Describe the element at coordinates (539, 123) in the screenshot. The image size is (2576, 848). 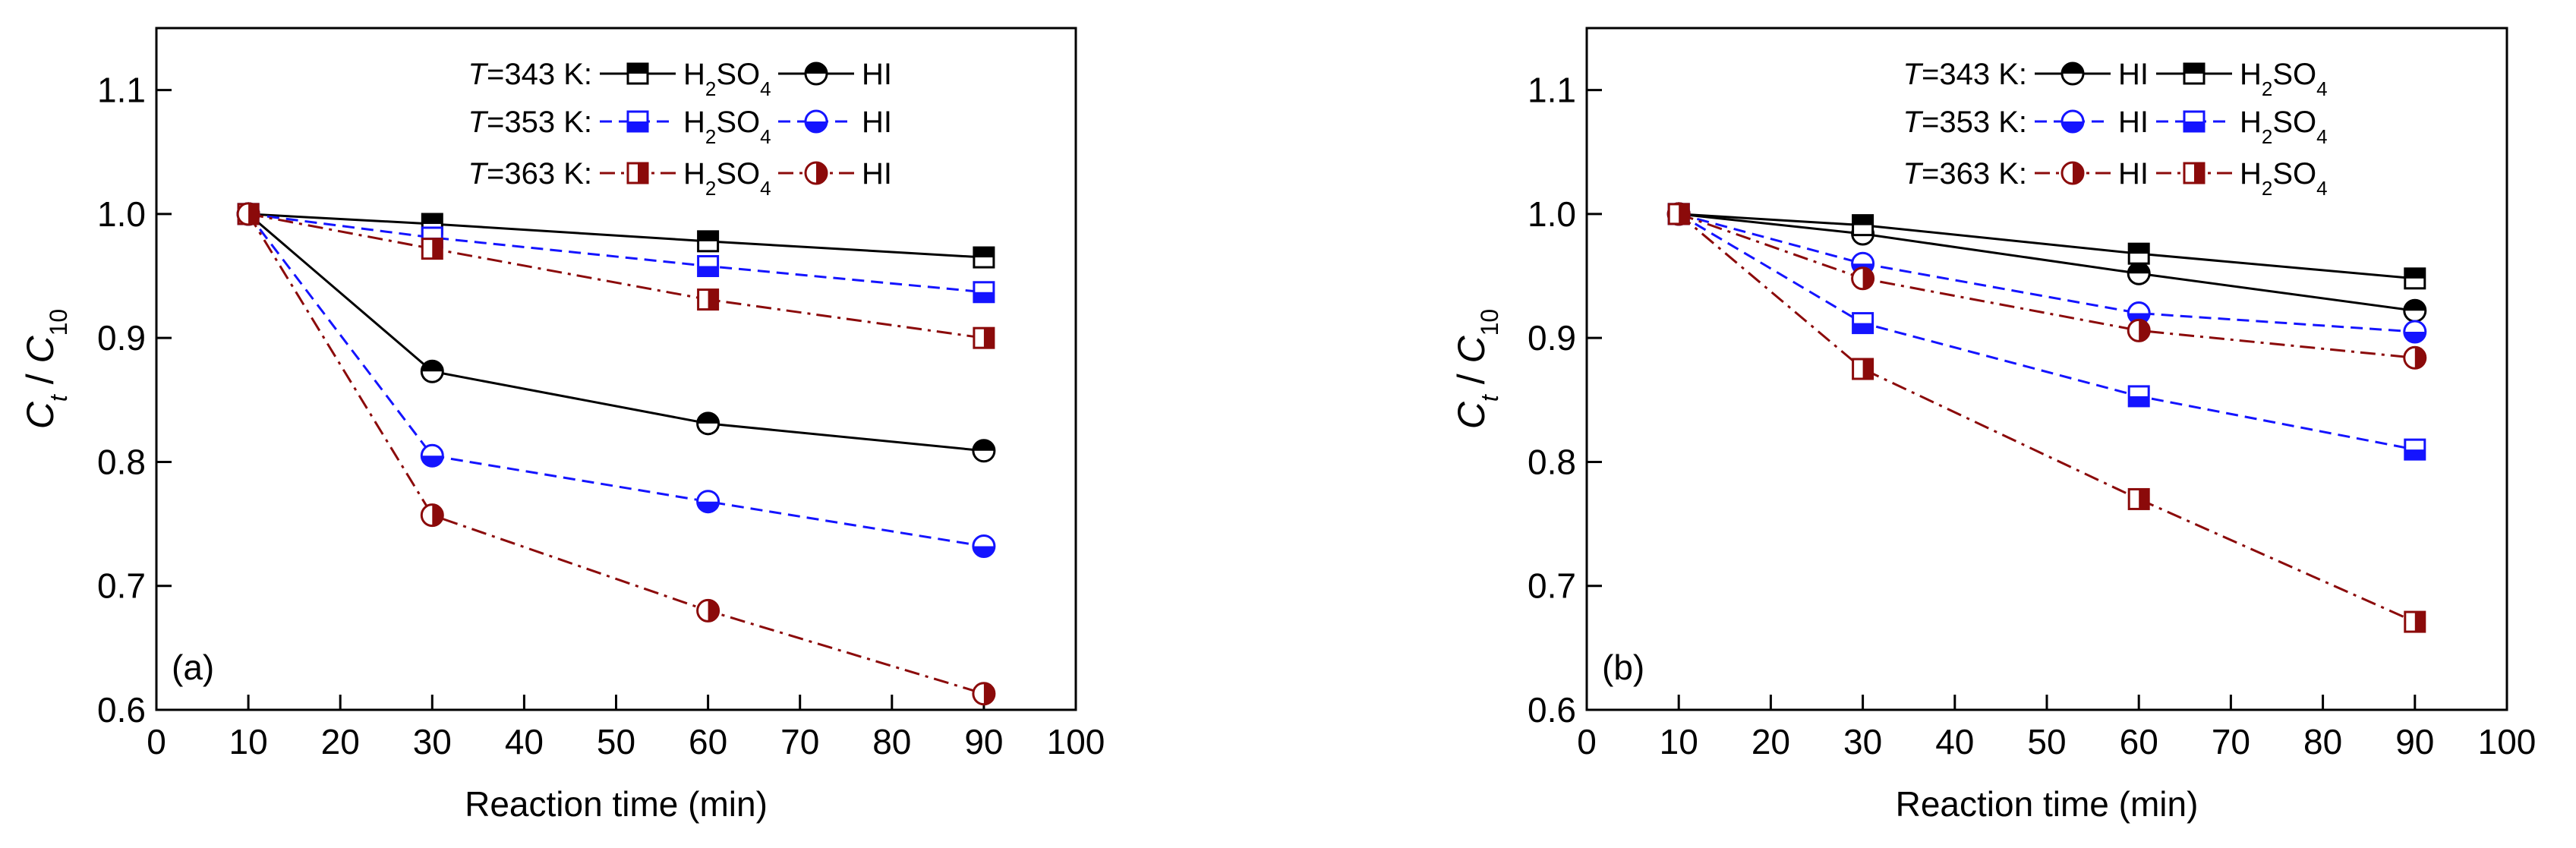
I see `legend-temp: =353 K:` at that location.